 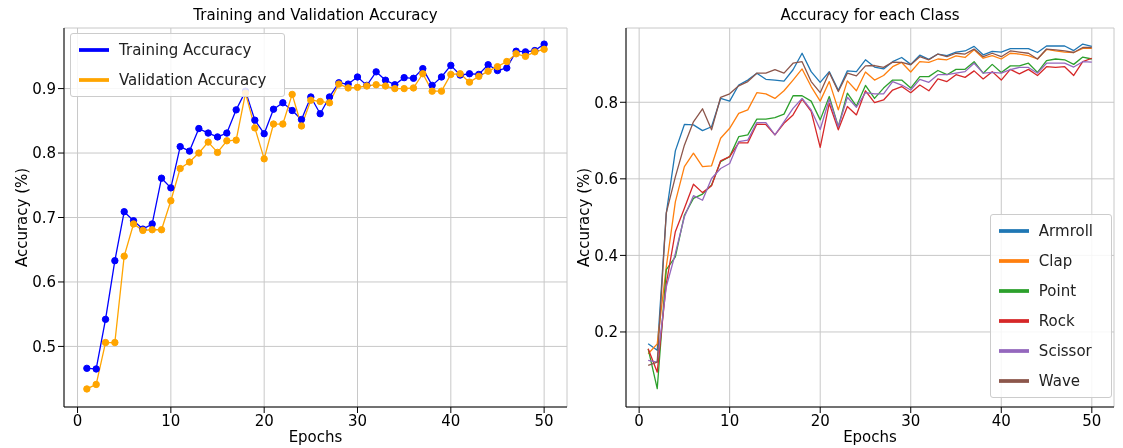 I want to click on y-tick-label: 0.9, so click(x=44, y=88).